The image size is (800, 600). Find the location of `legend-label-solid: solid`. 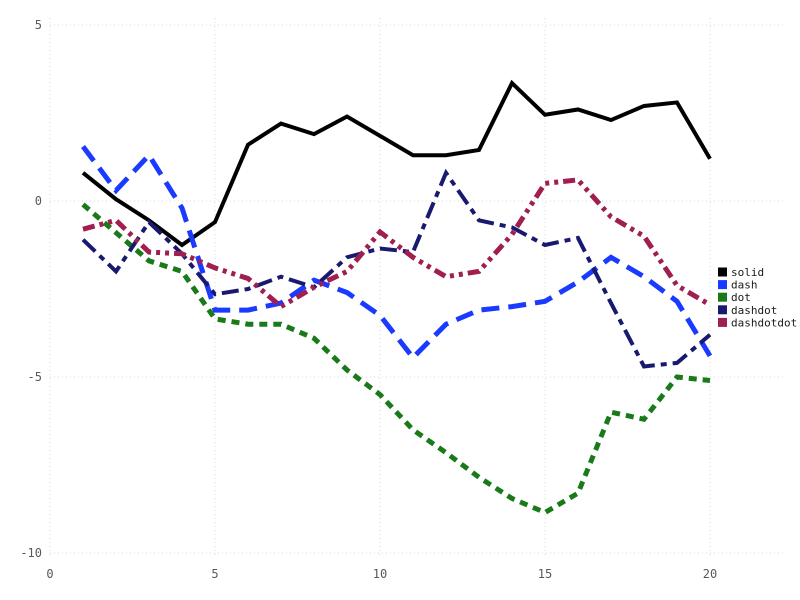

legend-label-solid: solid is located at coordinates (747, 272).